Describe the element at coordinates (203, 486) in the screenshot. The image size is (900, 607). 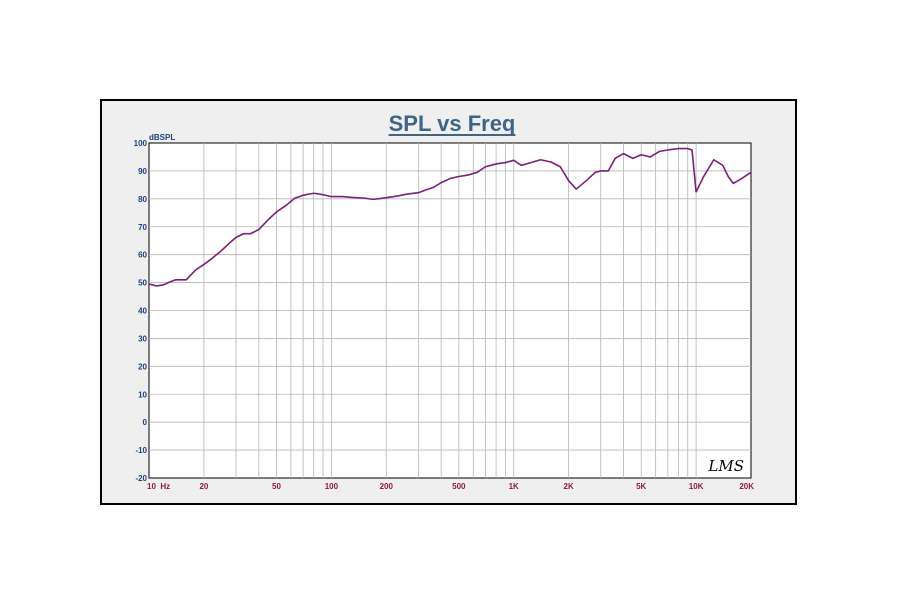
I see `x-tick-label: 20` at that location.